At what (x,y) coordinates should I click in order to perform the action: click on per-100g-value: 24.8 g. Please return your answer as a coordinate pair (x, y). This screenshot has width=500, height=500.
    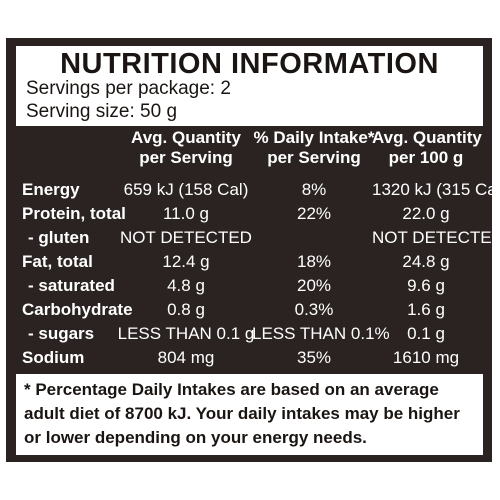
    Looking at the image, I should click on (426, 261).